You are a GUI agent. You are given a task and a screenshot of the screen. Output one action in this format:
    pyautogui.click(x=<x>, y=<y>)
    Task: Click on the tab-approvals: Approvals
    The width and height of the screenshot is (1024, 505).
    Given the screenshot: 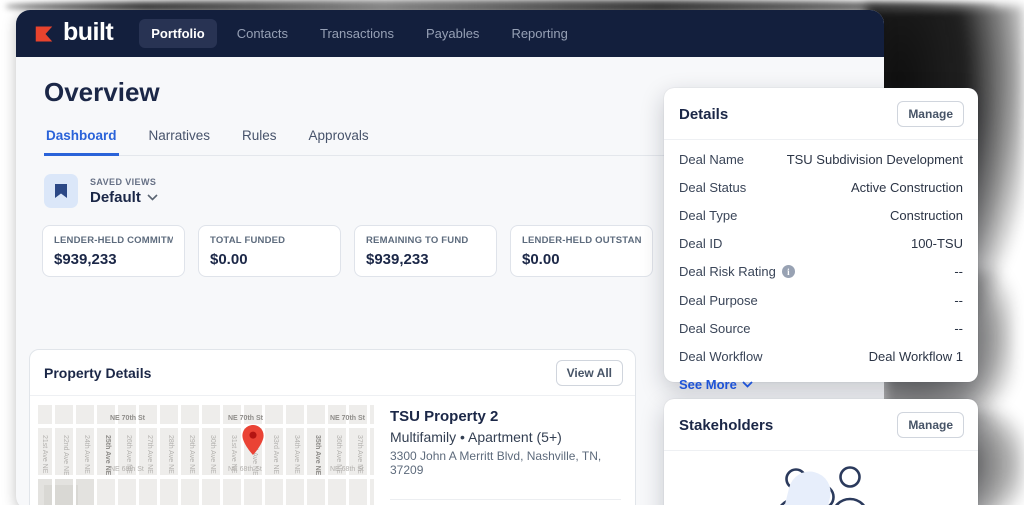 What is the action you would take?
    pyautogui.click(x=338, y=135)
    